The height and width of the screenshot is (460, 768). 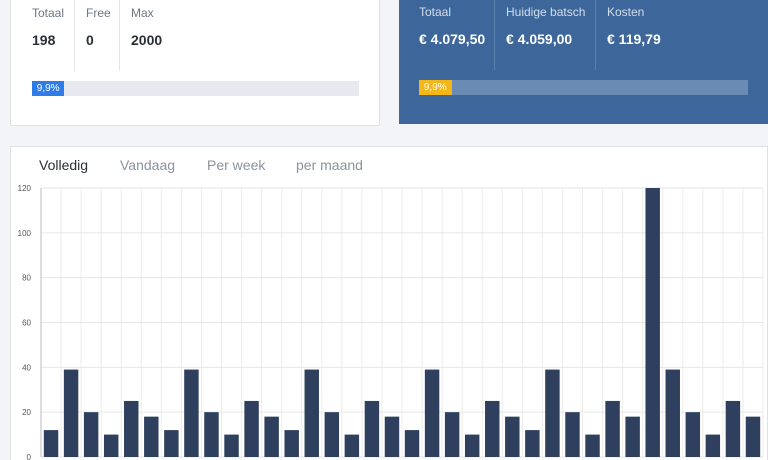 I want to click on y-tick-label: 120, so click(x=25, y=188).